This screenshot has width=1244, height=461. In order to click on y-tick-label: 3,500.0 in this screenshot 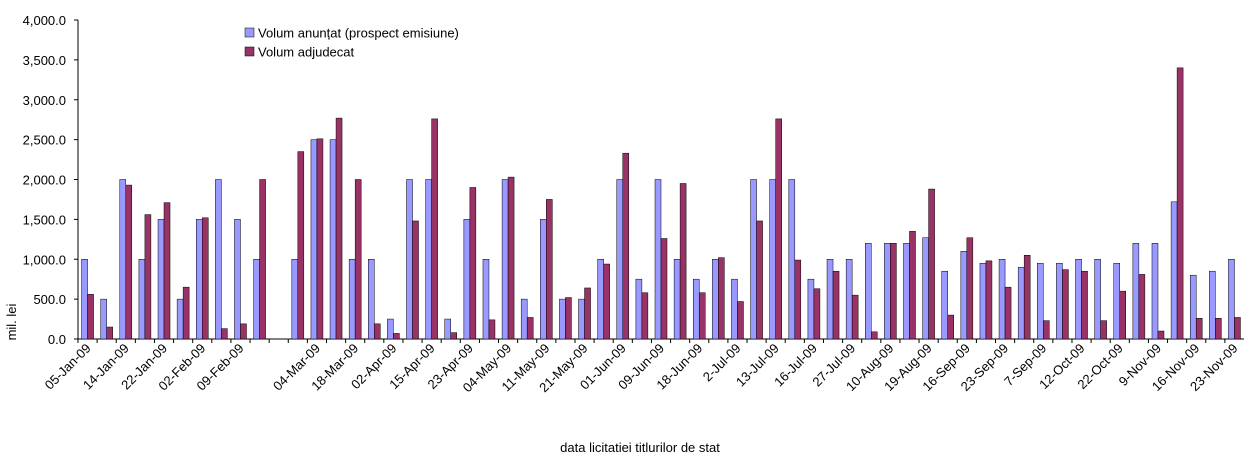, I will do `click(44, 60)`.